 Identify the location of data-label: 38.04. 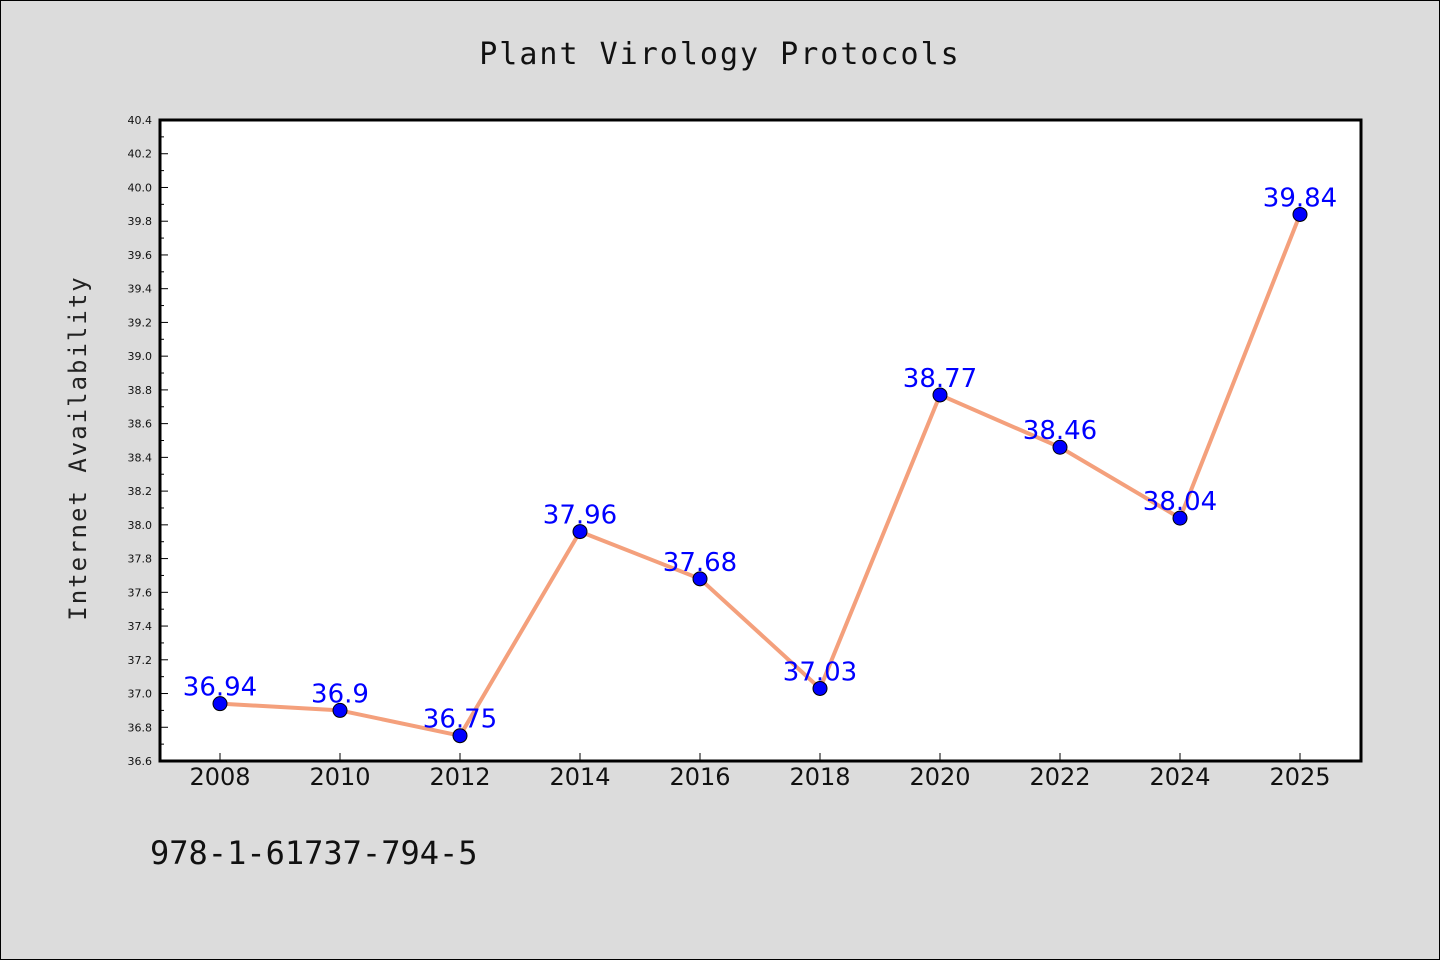
(1180, 502).